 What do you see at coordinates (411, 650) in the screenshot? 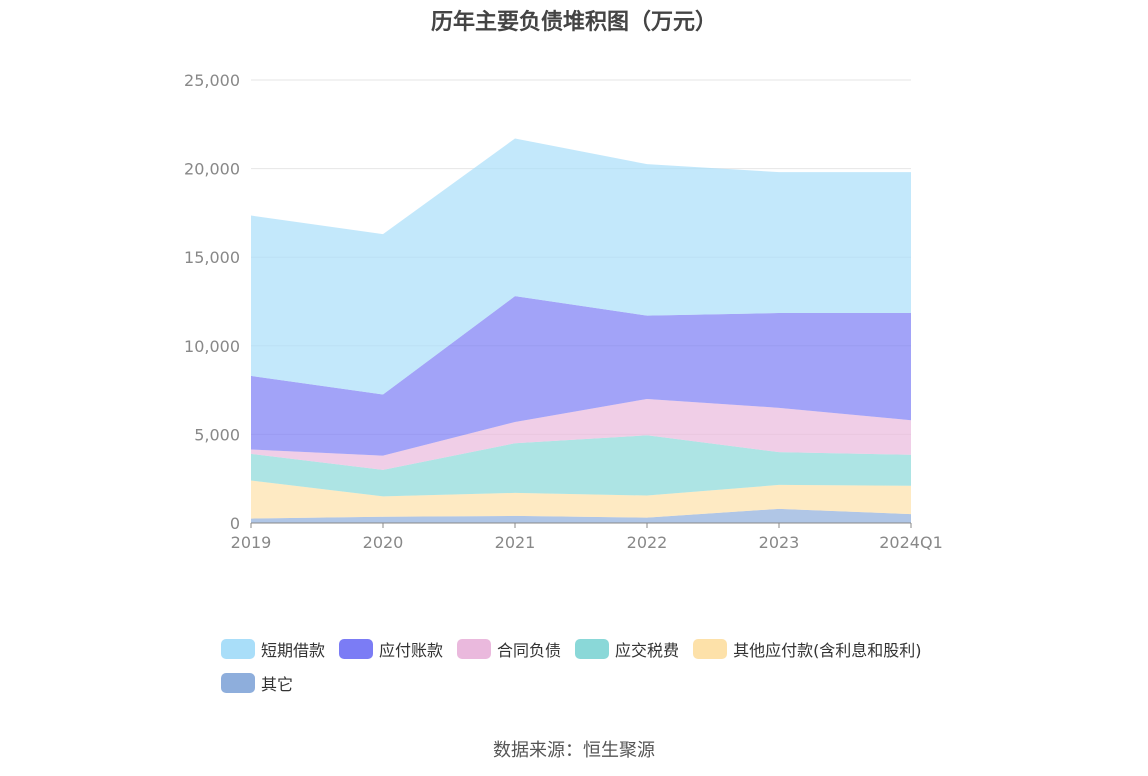
I see `legend-label: 应付账款` at bounding box center [411, 650].